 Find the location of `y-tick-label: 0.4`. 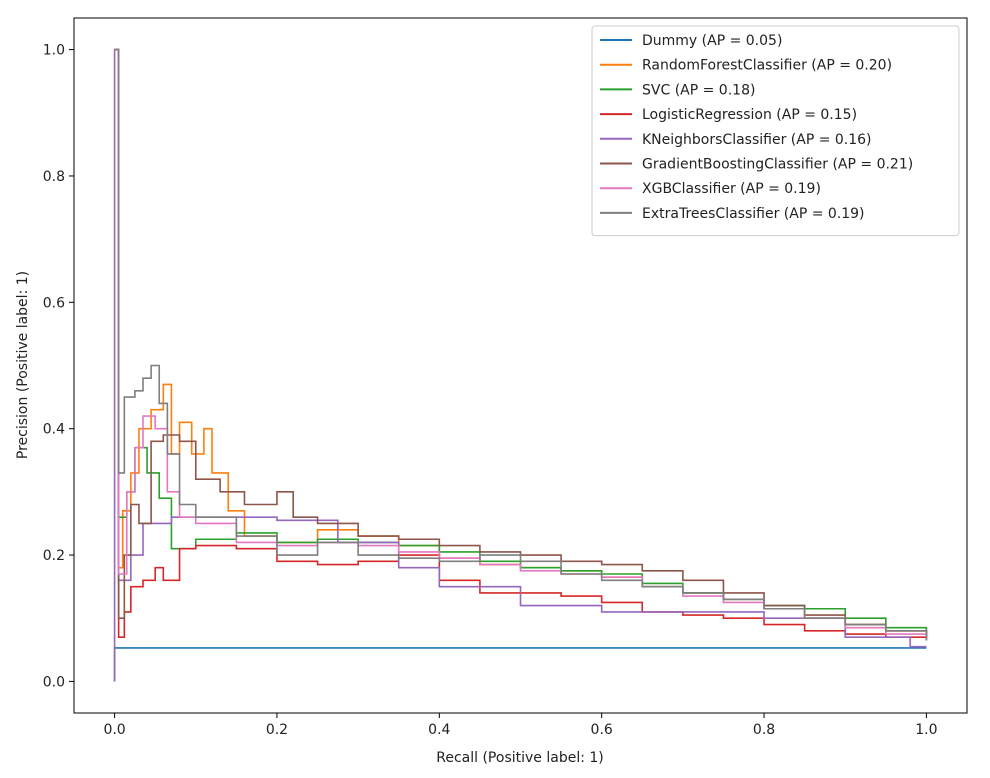

y-tick-label: 0.4 is located at coordinates (54, 430).